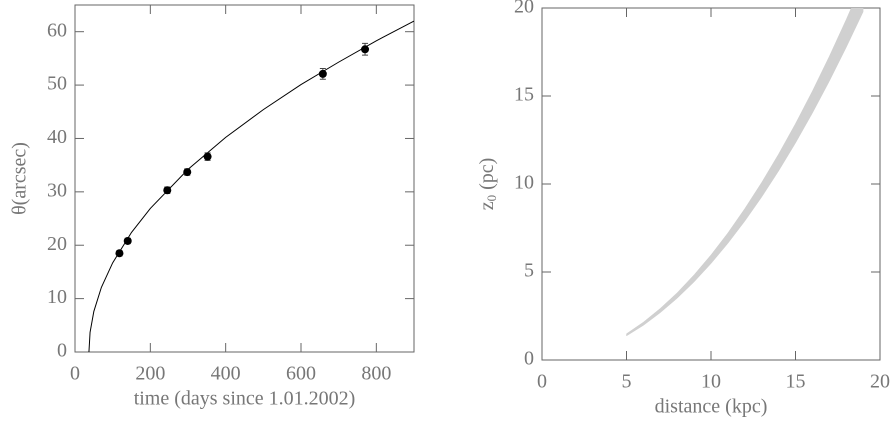 Image resolution: width=894 pixels, height=421 pixels. Describe the element at coordinates (226, 374) in the screenshot. I see `x-tick-label: 400` at that location.